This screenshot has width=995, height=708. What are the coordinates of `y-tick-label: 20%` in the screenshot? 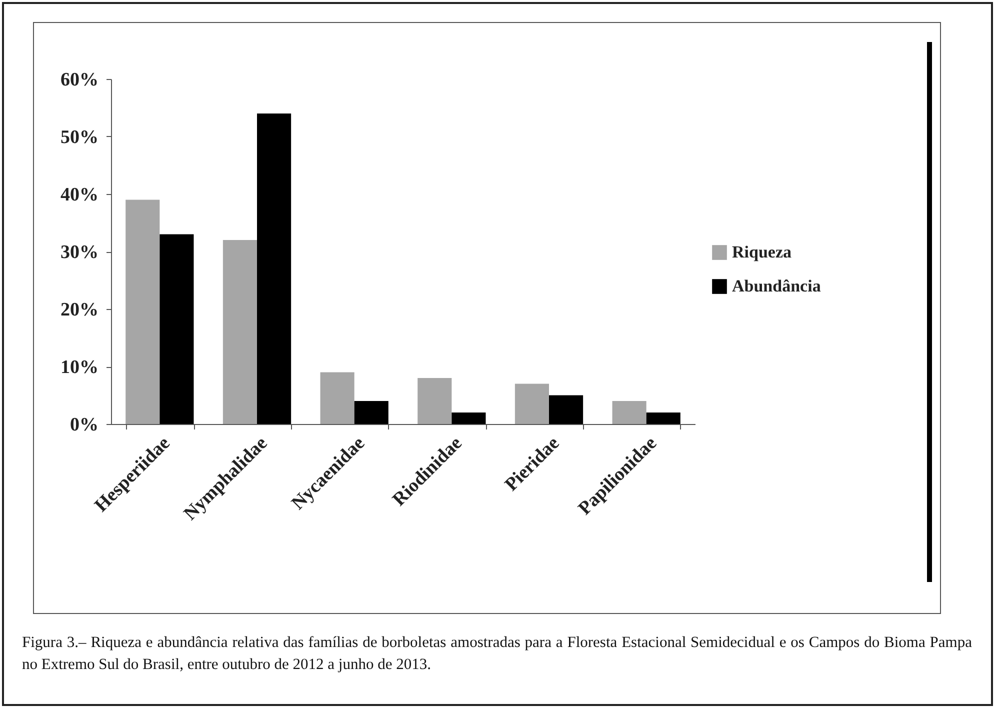 It's located at (79, 310).